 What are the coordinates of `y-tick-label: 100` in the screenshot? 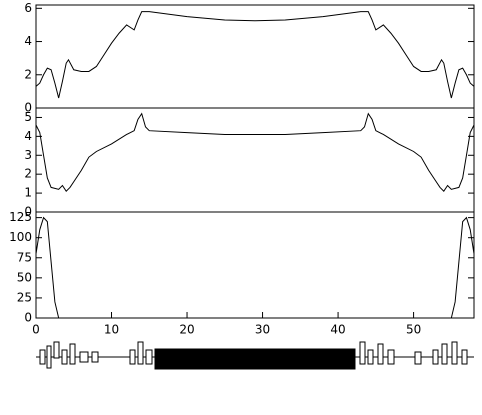 It's located at (20, 237).